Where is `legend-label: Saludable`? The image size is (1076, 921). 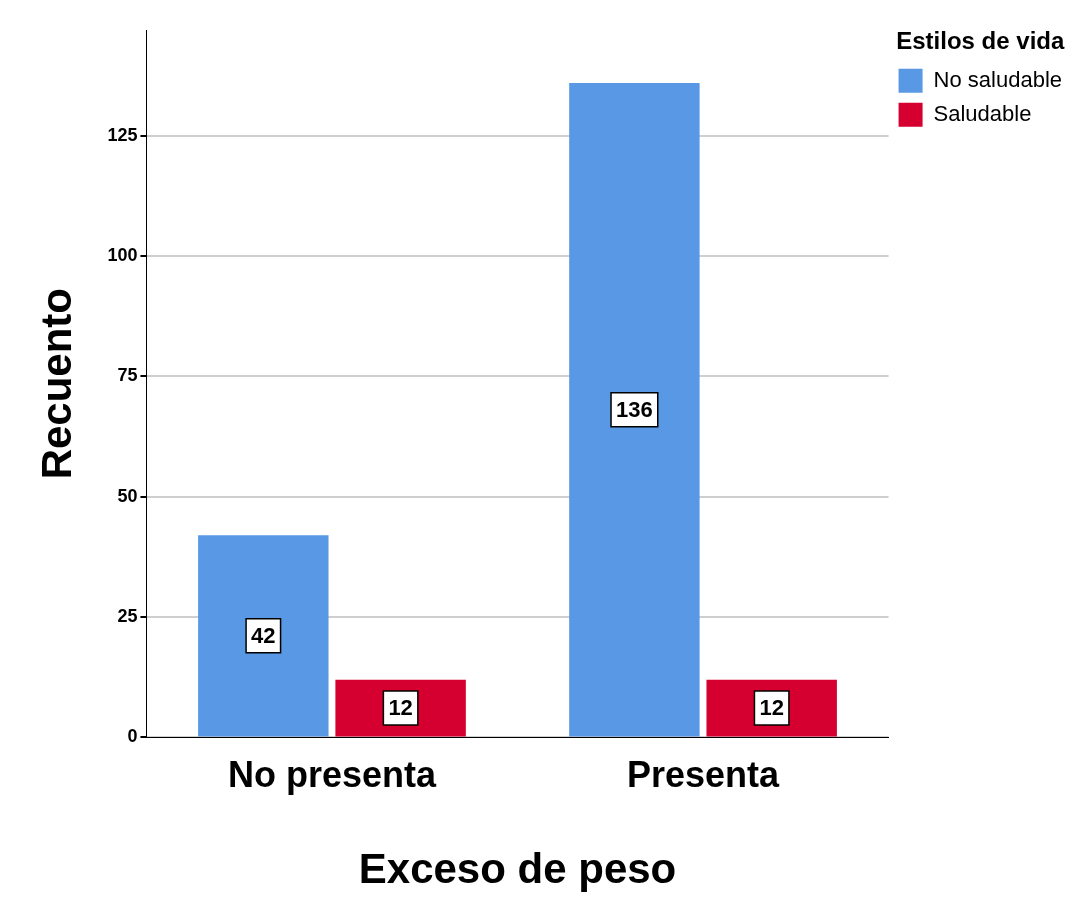 legend-label: Saludable is located at coordinates (982, 113).